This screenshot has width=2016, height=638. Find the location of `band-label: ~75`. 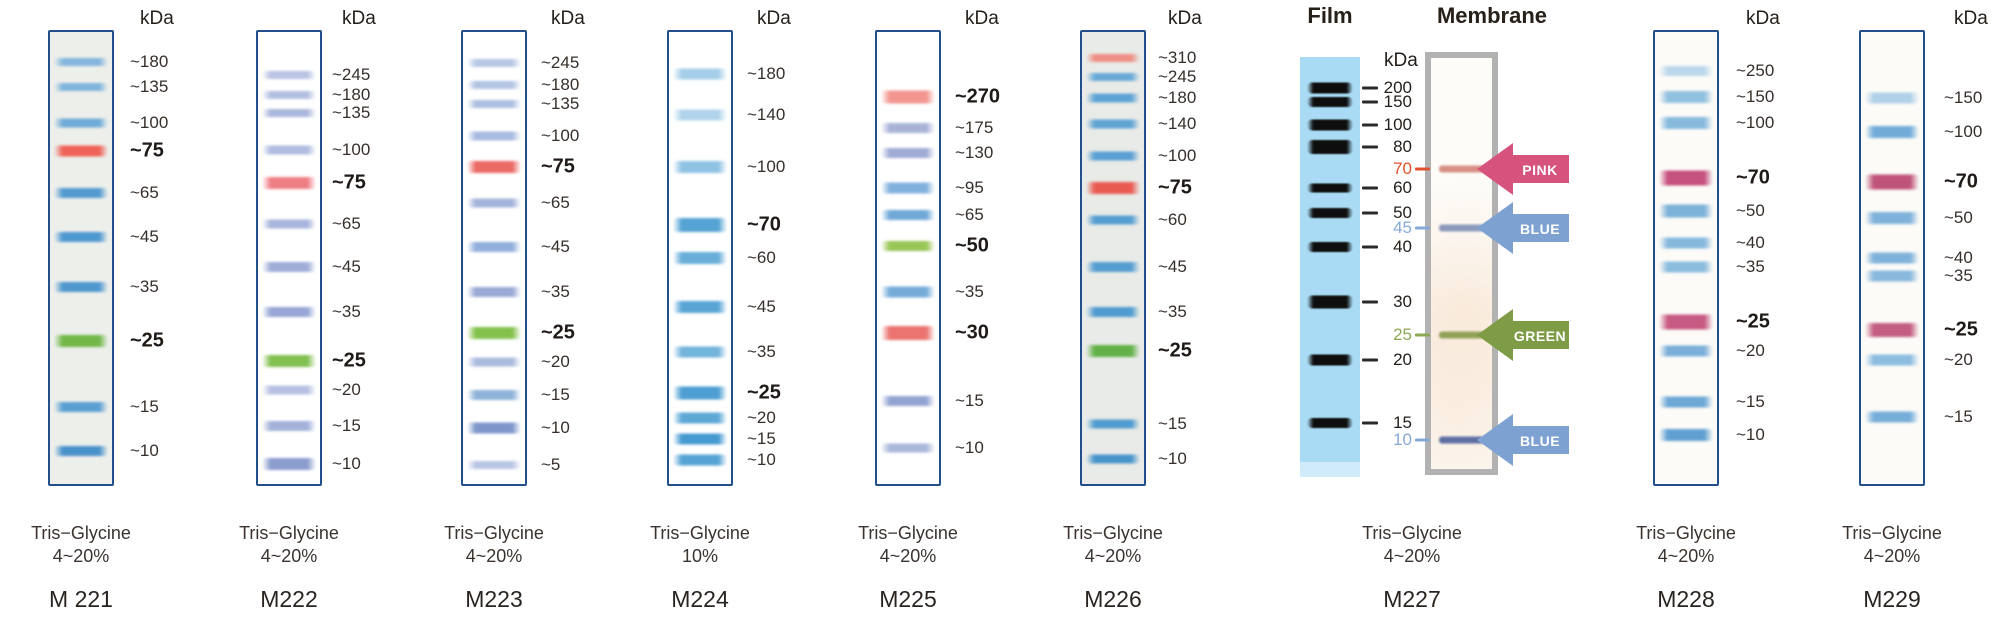

band-label: ~75 is located at coordinates (349, 182).